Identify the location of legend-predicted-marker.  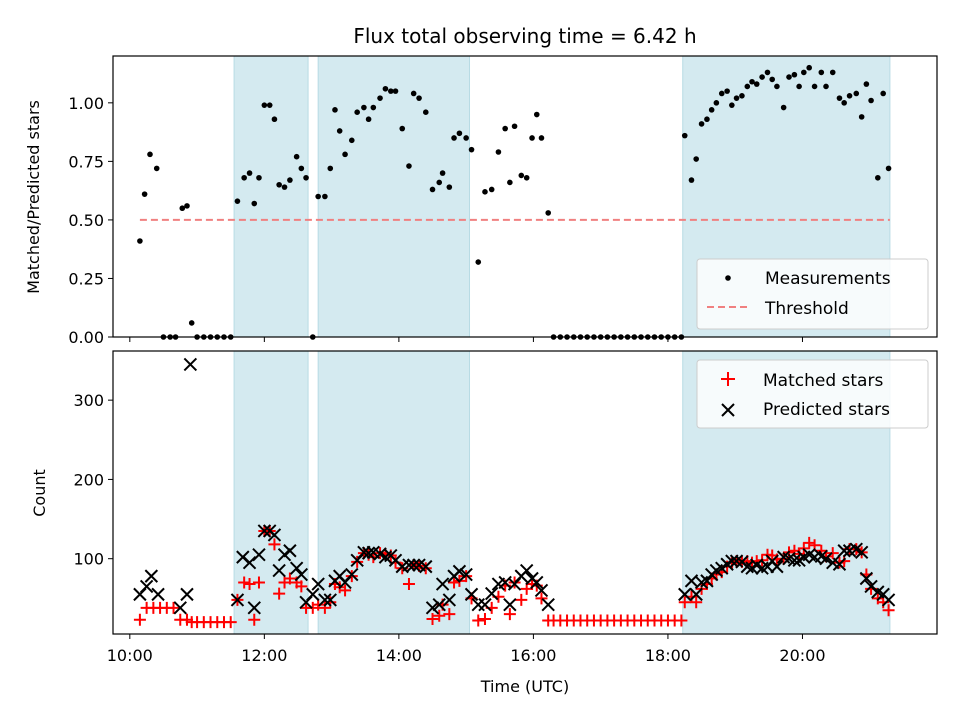
(728, 410).